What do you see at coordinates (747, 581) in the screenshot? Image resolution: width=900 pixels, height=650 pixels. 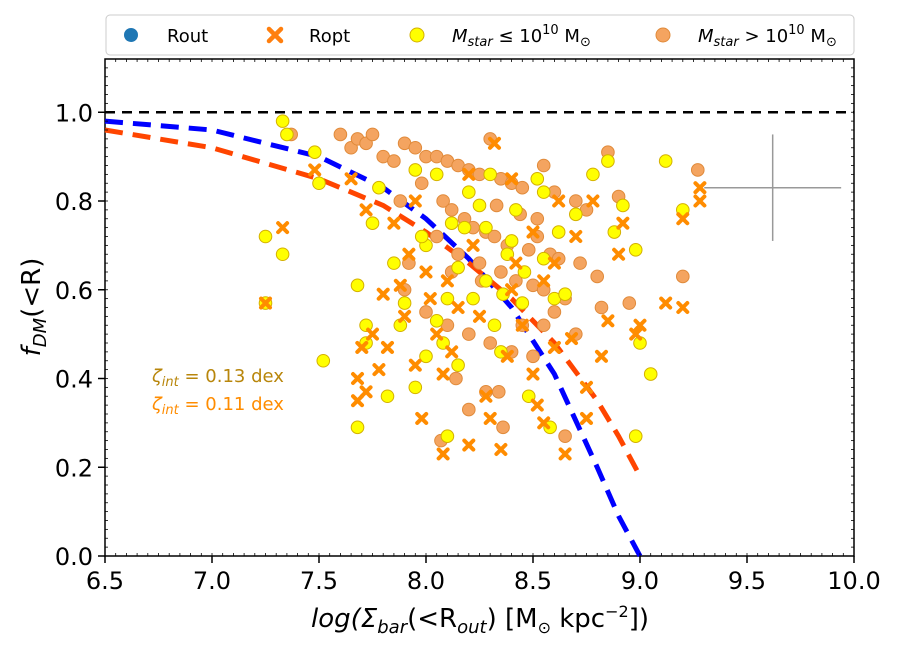 I see `x-tick-label: 9.5` at bounding box center [747, 581].